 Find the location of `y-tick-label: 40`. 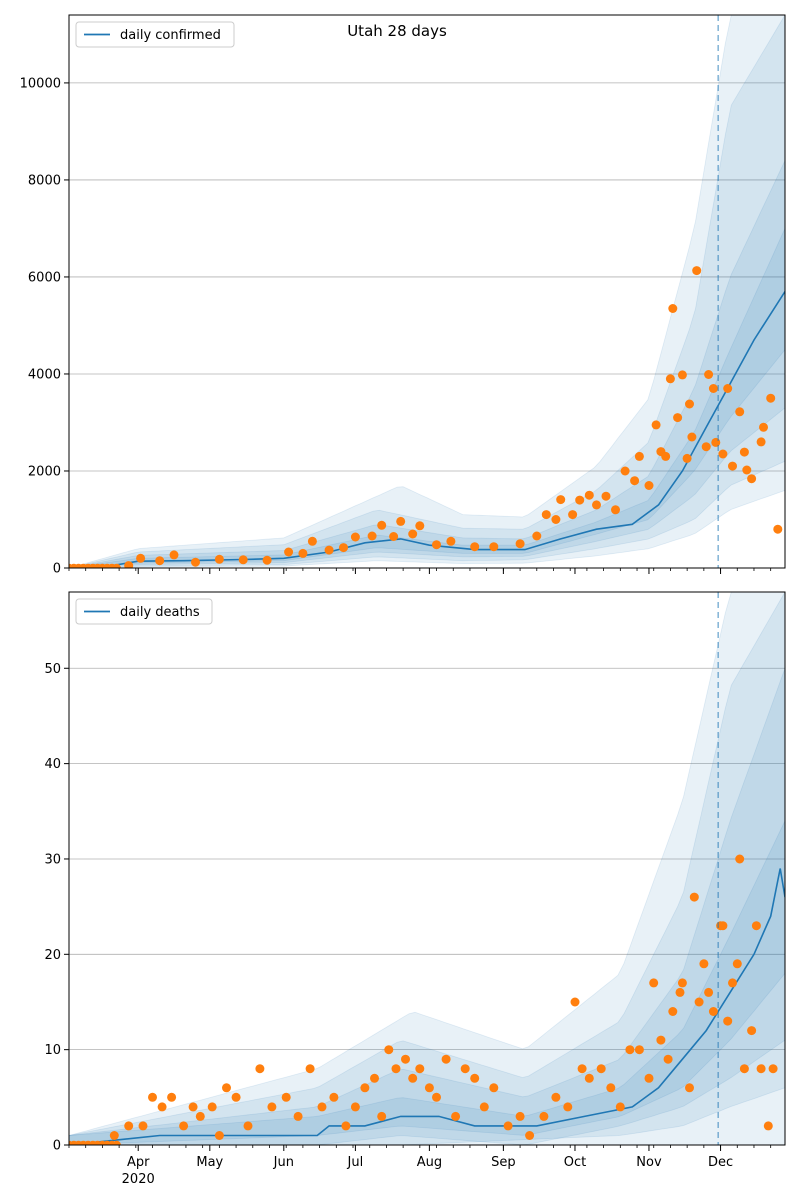

y-tick-label: 40 is located at coordinates (52, 764).